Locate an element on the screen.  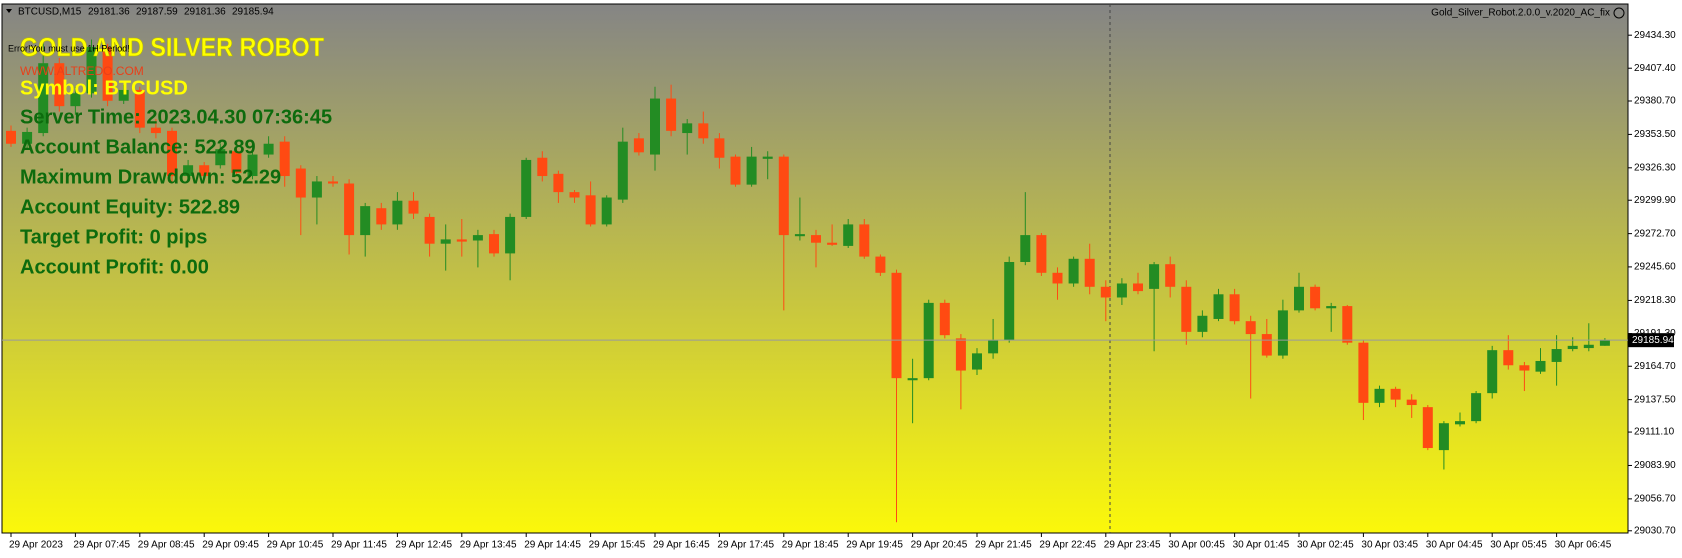
x-tick-label: 29 Apr 20:45 is located at coordinates (939, 545).